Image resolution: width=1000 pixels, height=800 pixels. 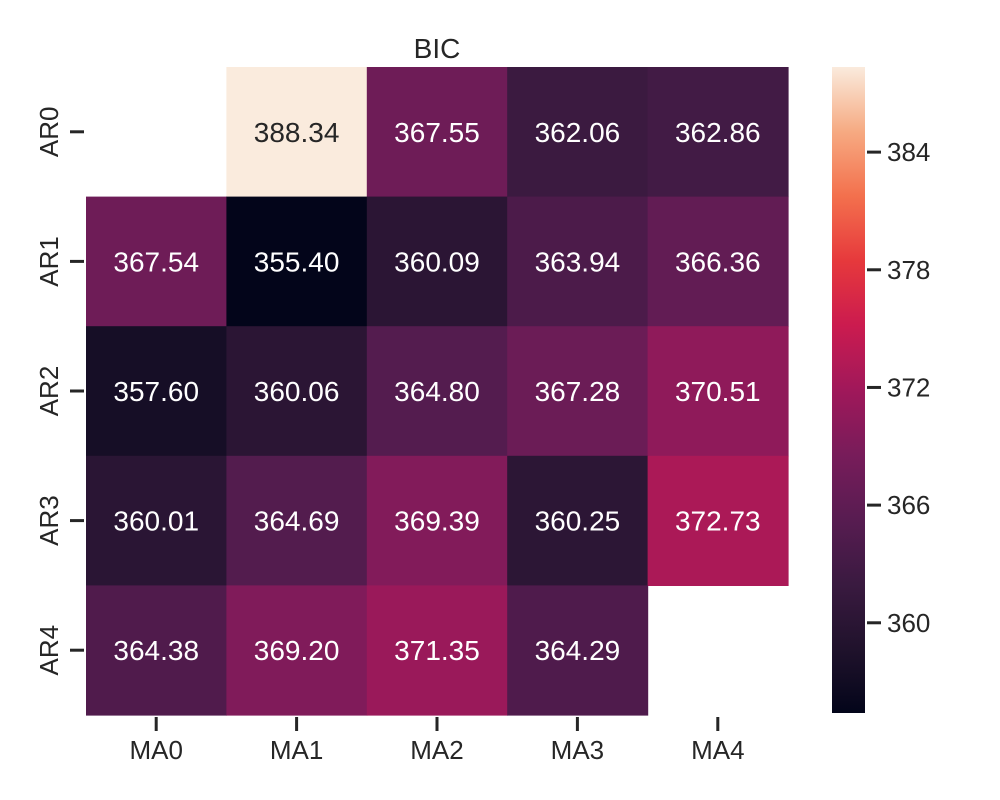 I want to click on cell-value-label: 367.28, so click(x=578, y=391).